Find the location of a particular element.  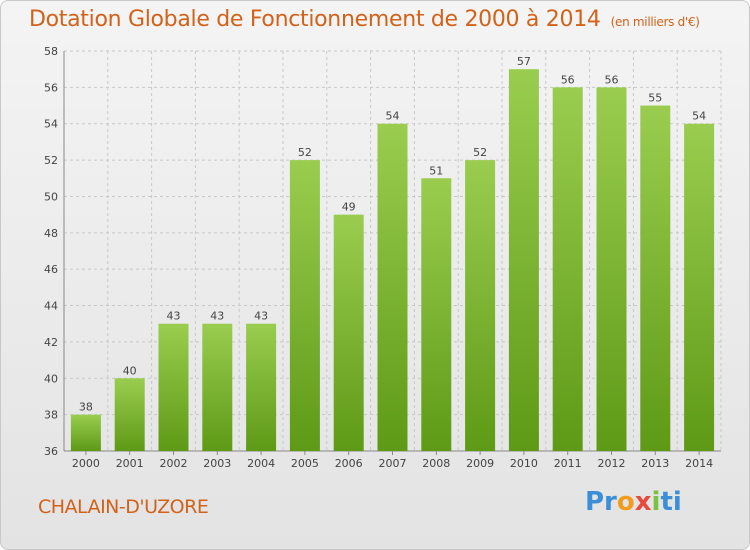

y-tick-label: 48 is located at coordinates (51, 233).